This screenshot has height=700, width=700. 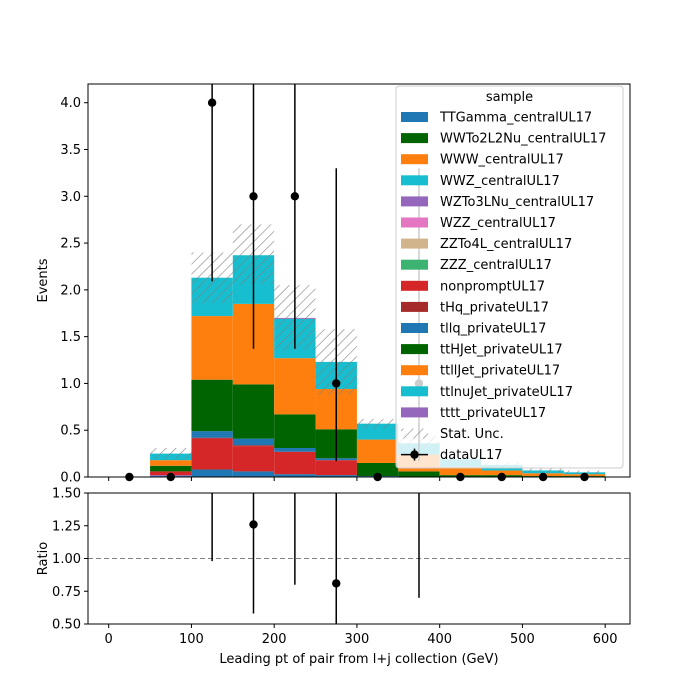 I want to click on legend-label: WWTo2L2Nu_centralUL17, so click(x=523, y=139).